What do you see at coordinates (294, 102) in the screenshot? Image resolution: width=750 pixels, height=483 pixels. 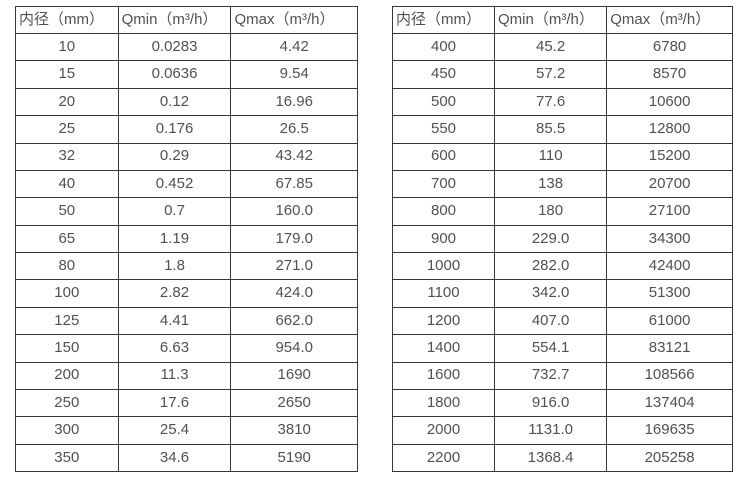 I see `table-cell: 16.96` at bounding box center [294, 102].